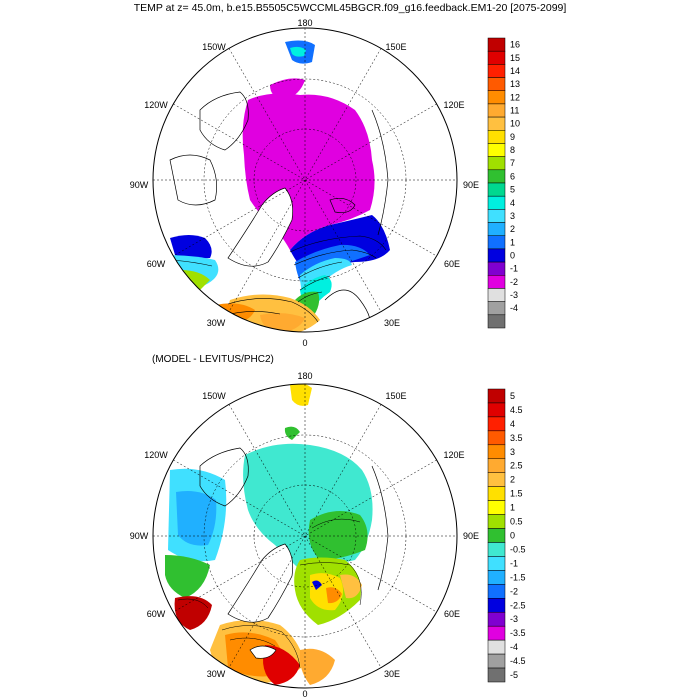 This screenshot has height=700, width=700. What do you see at coordinates (213, 359) in the screenshot?
I see `difference-subtitle: (MODEL - LEVITUS/PHC2)` at bounding box center [213, 359].